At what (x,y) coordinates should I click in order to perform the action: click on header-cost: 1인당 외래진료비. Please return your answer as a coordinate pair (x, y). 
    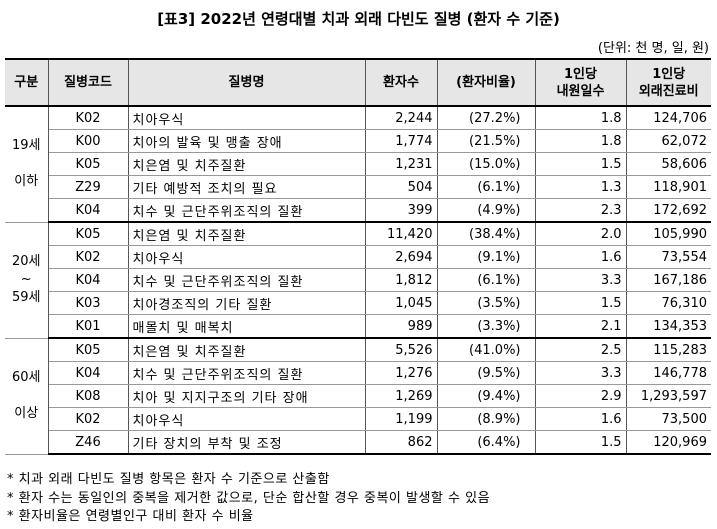
    Looking at the image, I should click on (668, 82).